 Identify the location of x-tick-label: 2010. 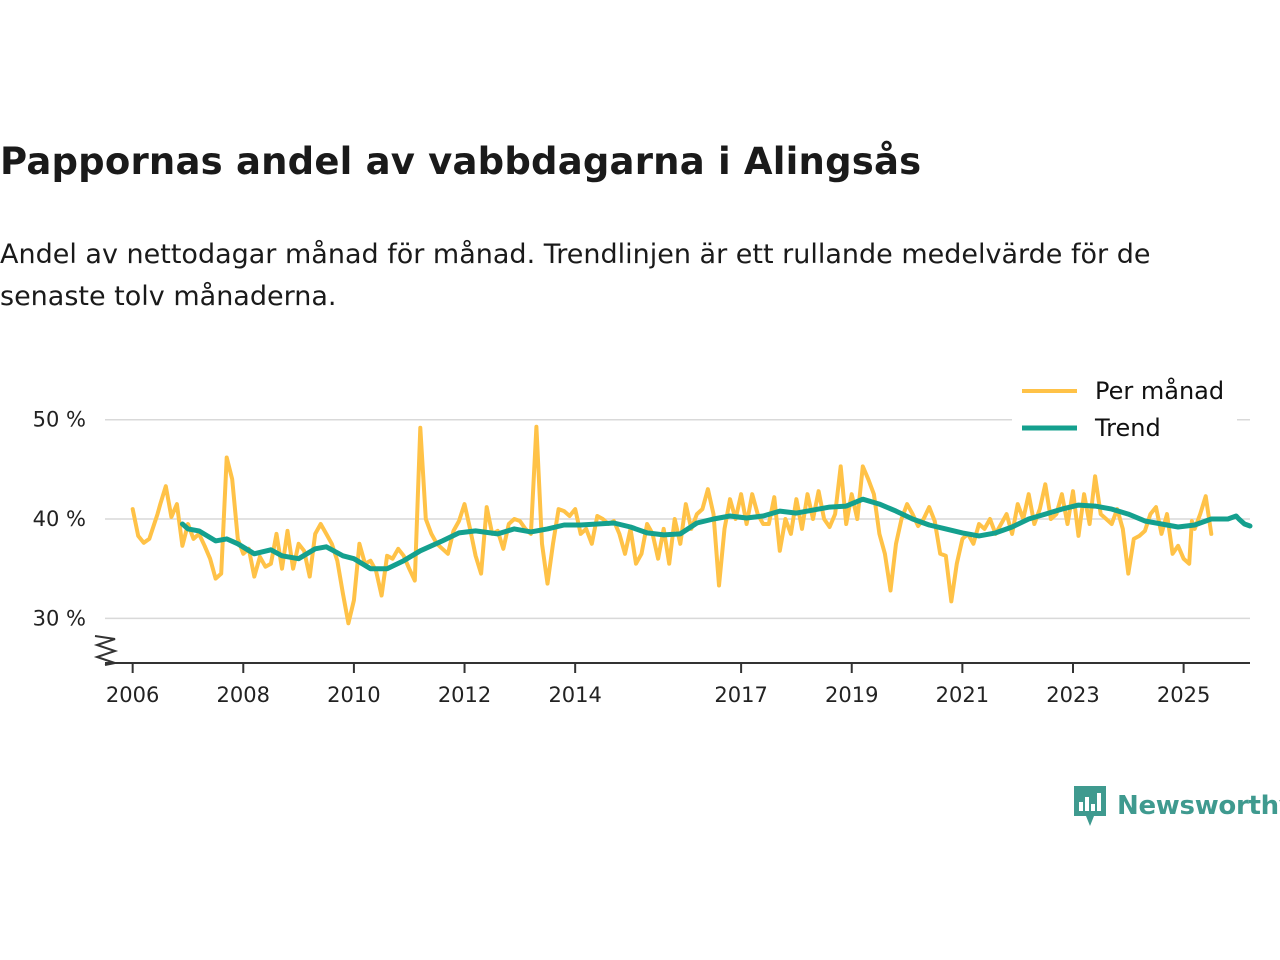
(353, 695).